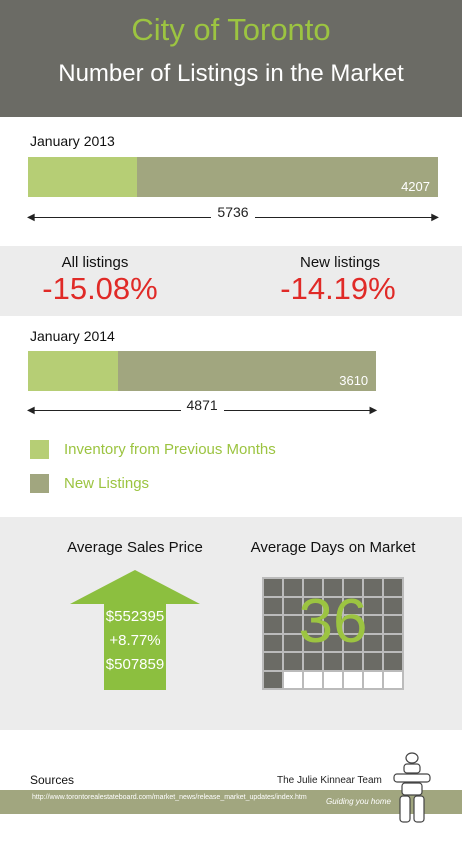 The image size is (462, 843). What do you see at coordinates (231, 73) in the screenshot?
I see `page-subtitle: Number of Listings in the Market` at bounding box center [231, 73].